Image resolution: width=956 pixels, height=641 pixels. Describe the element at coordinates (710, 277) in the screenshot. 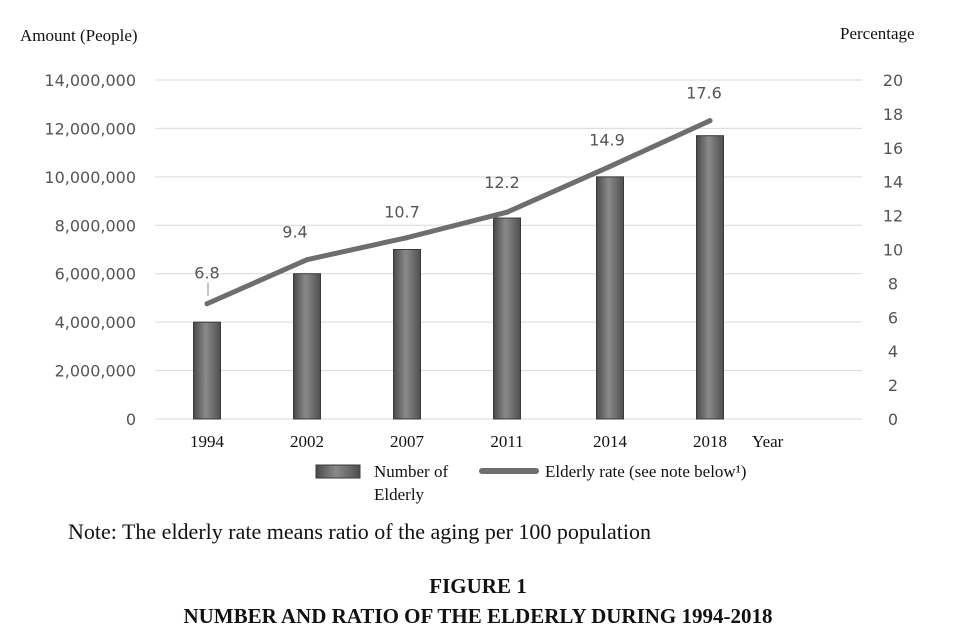

I see `bar-2018` at that location.